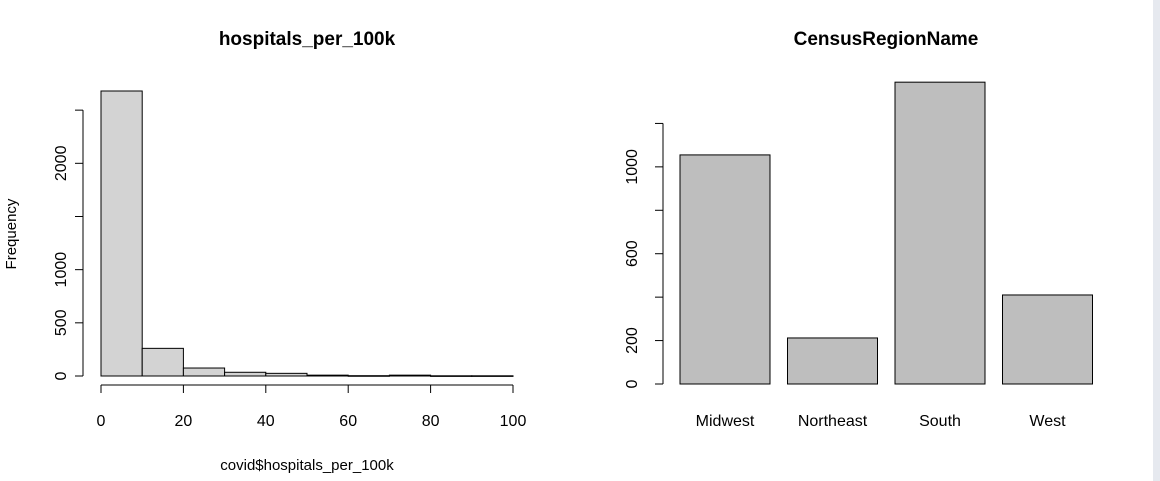  What do you see at coordinates (881, 421) in the screenshot?
I see `region-category-labels: Midwest Northeast South West` at bounding box center [881, 421].